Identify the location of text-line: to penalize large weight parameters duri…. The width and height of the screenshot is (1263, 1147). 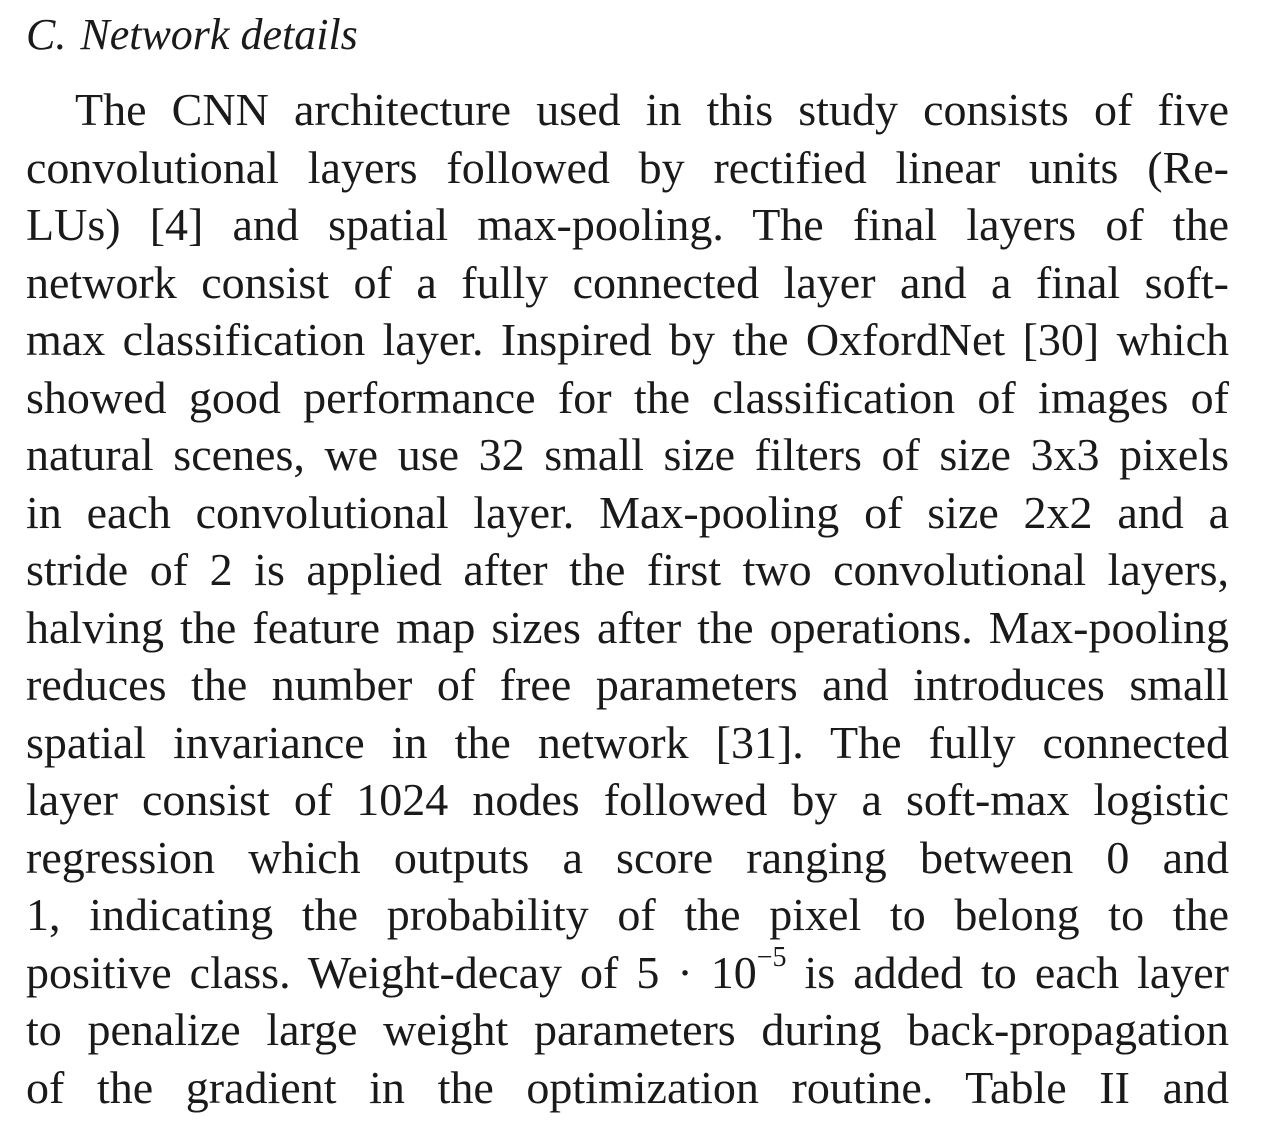
(627, 1029).